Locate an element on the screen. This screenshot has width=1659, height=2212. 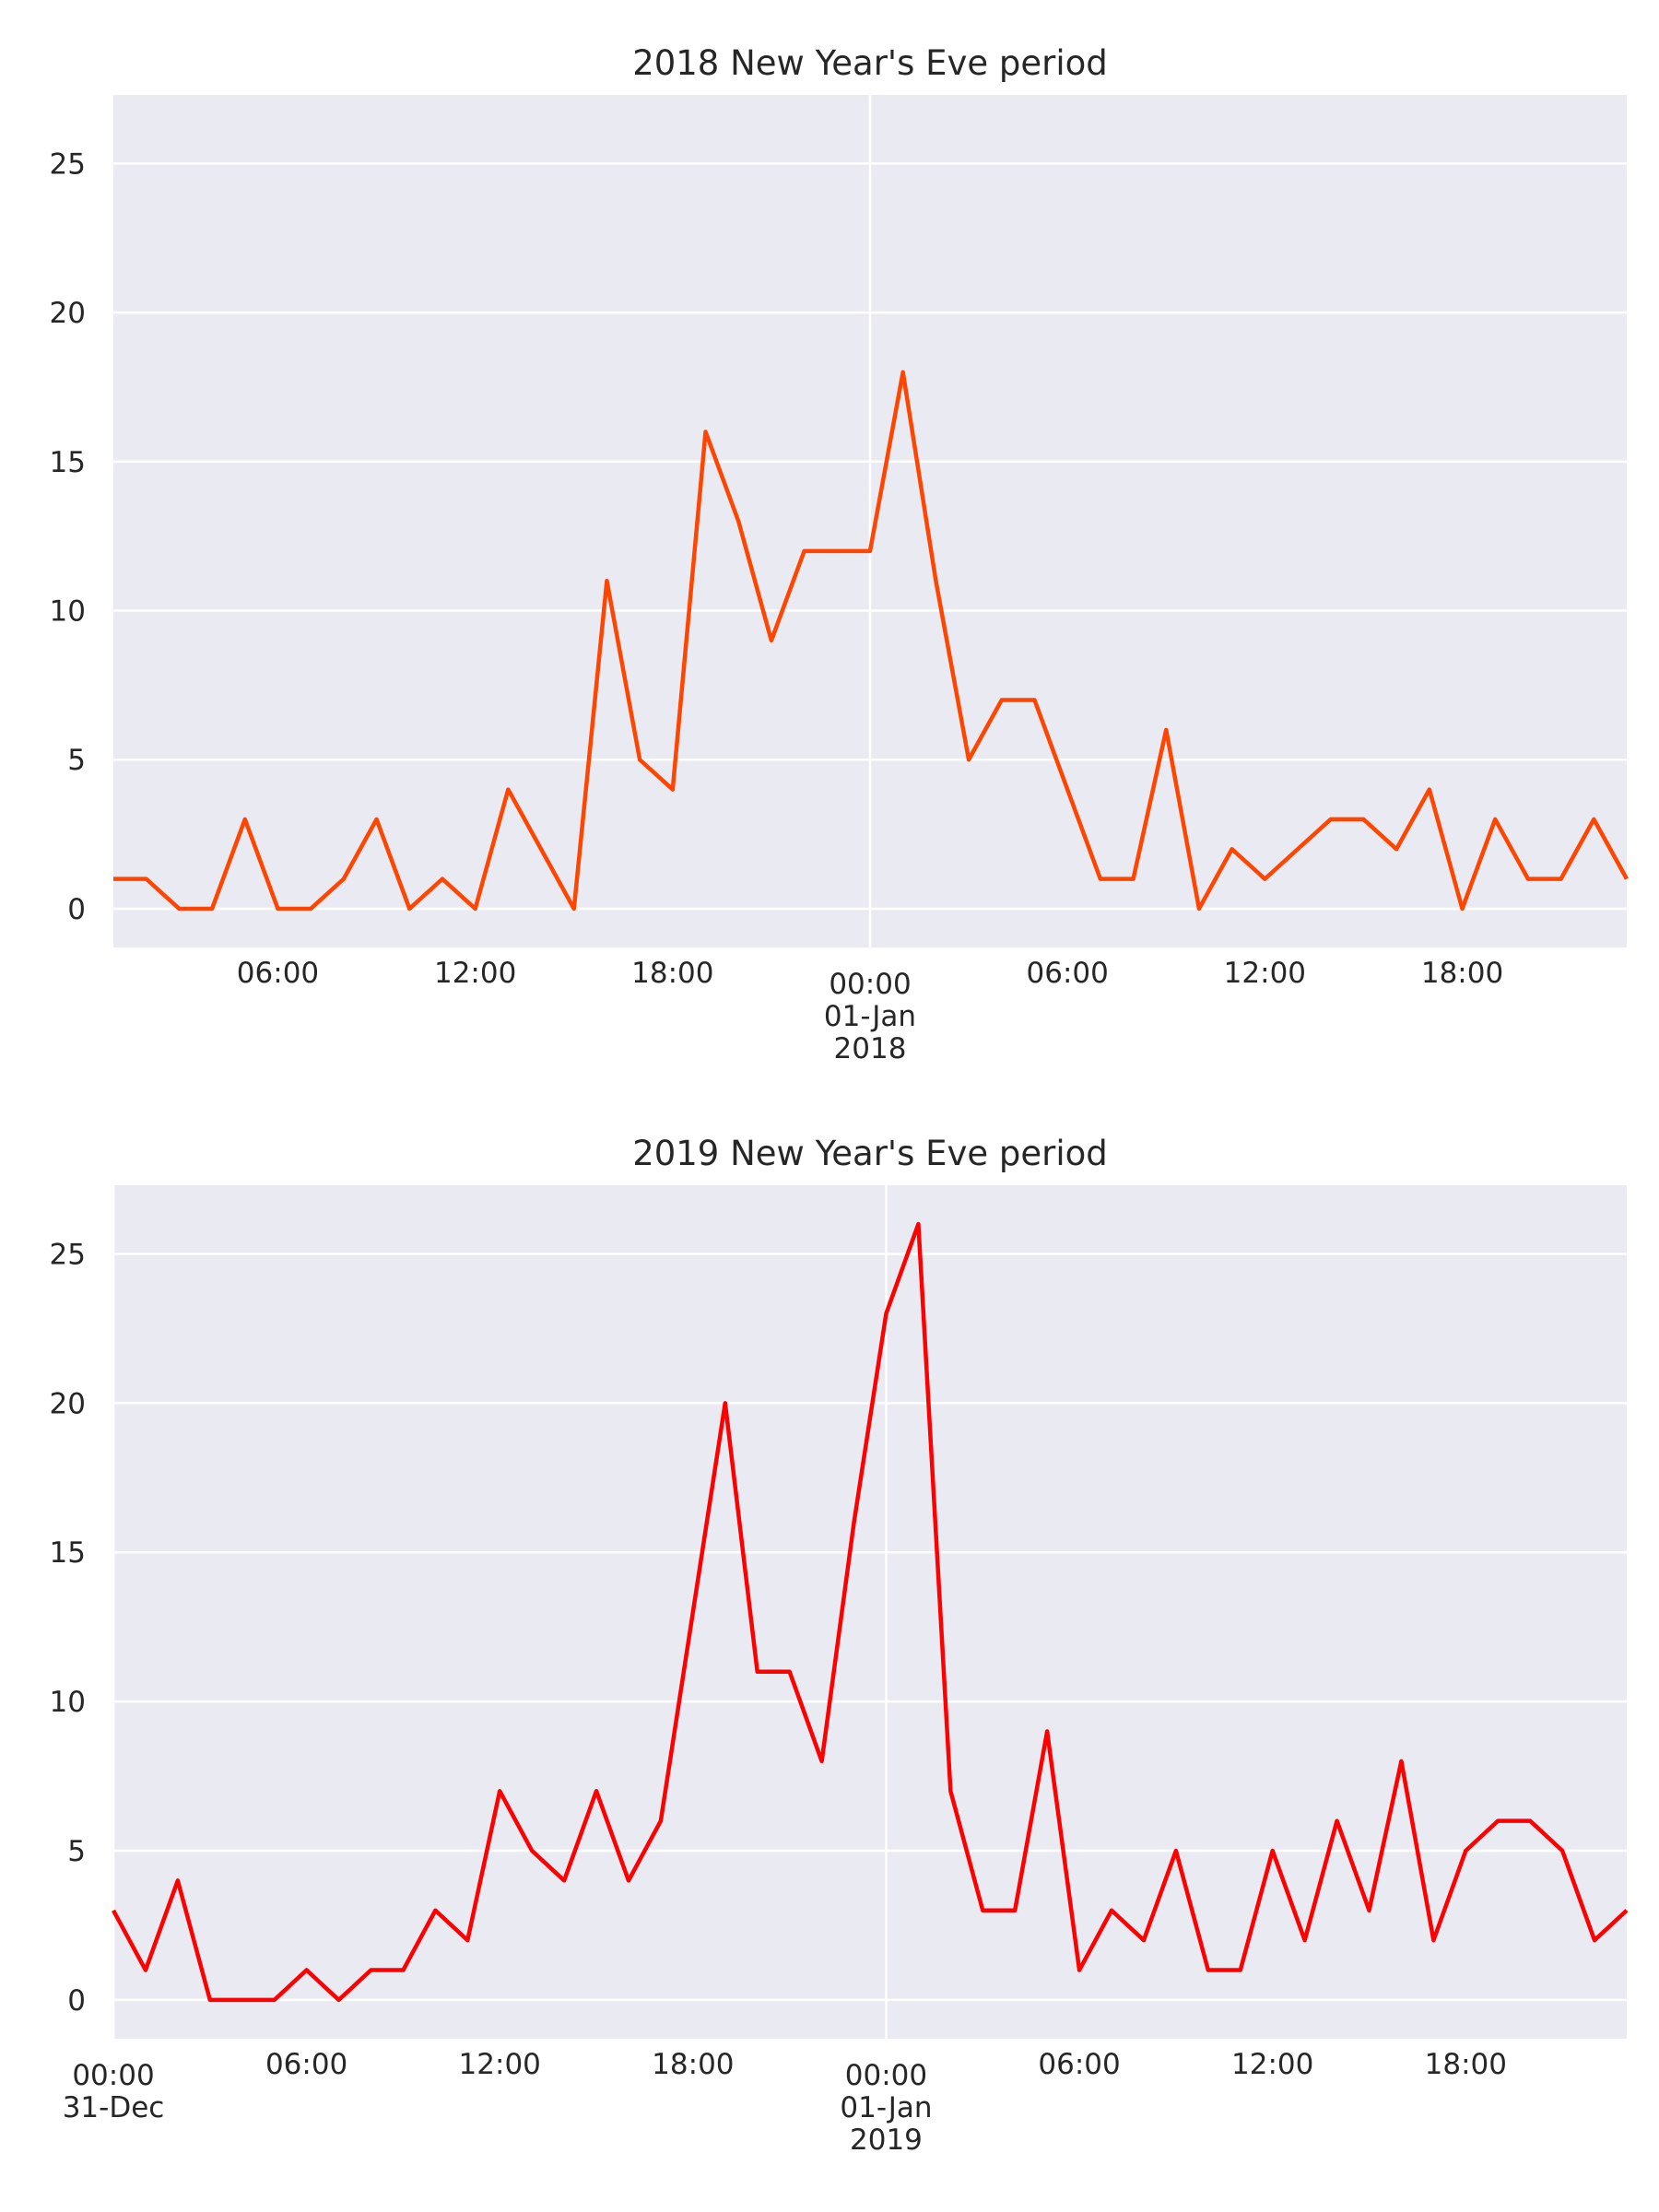
x-tick-label: 00:00 01-Jan 2018 is located at coordinates (870, 1016).